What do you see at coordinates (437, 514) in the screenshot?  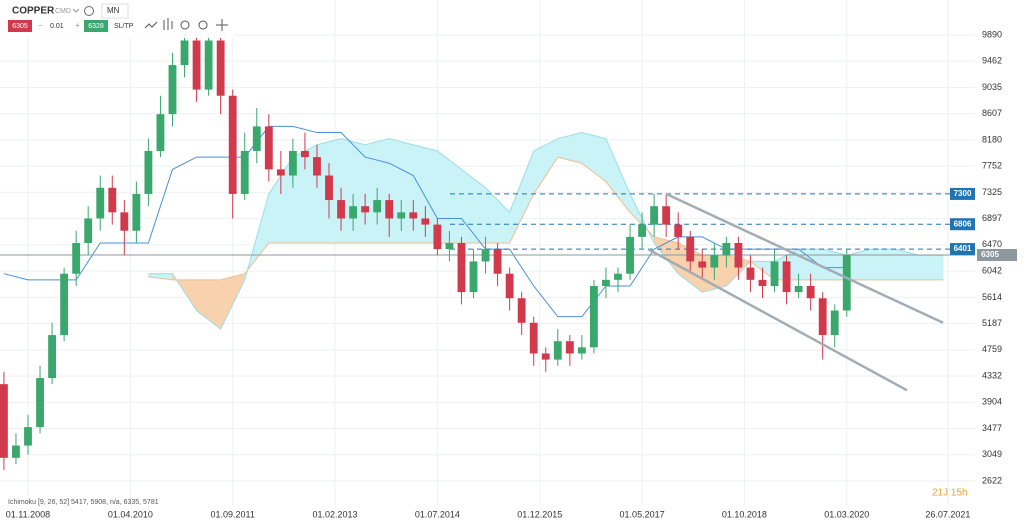 I see `x-tick-label: 01.07.2014` at bounding box center [437, 514].